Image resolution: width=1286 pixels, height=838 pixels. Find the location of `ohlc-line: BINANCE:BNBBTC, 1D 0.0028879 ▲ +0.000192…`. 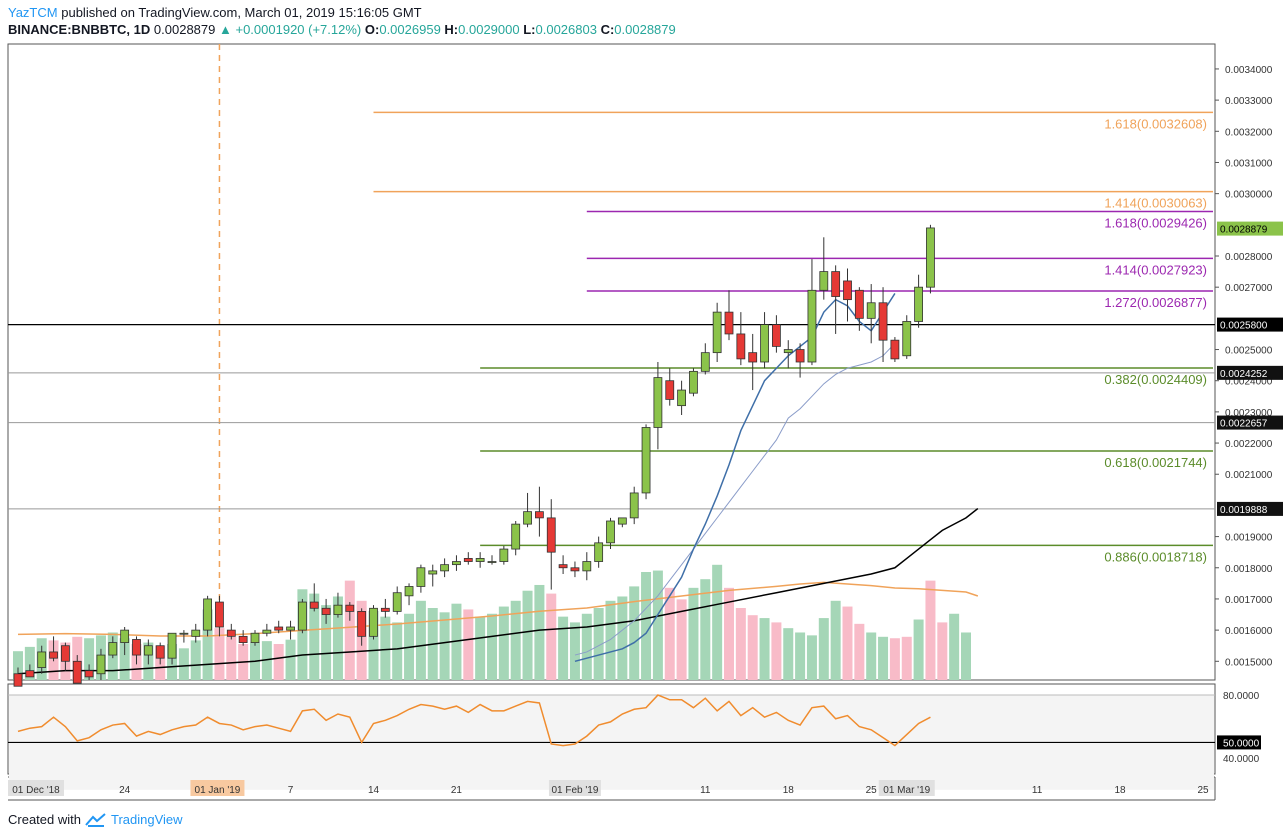

ohlc-line: BINANCE:BNBBTC, 1D 0.0028879 ▲ +0.000192… is located at coordinates (342, 29).